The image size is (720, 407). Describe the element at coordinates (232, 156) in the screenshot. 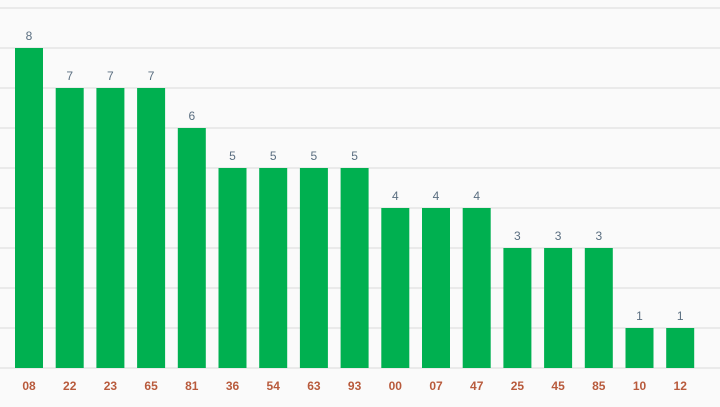

I see `value-label-36: 5` at that location.